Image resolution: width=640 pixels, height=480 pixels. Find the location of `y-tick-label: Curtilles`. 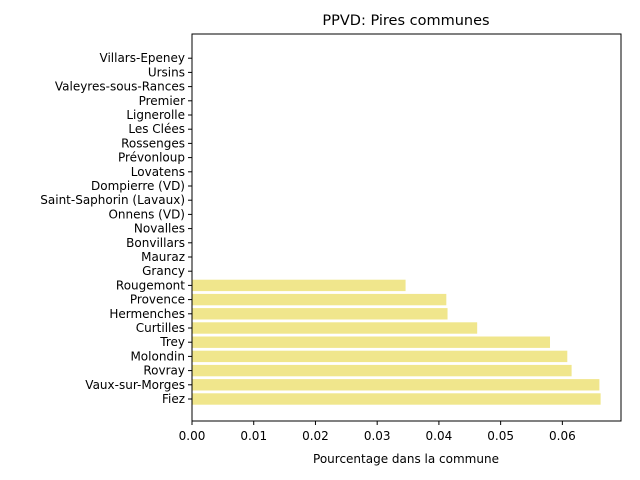

y-tick-label: Curtilles is located at coordinates (160, 328).